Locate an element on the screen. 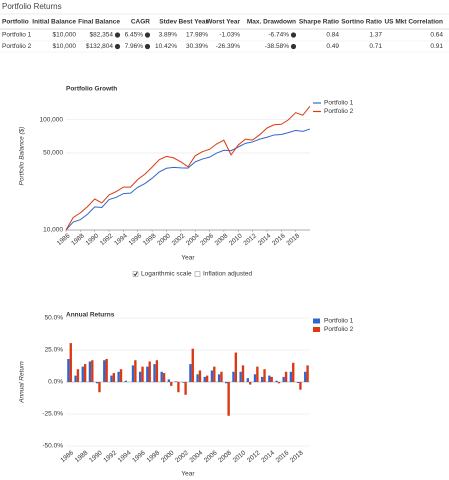 Image resolution: width=449 pixels, height=480 pixels. column-header: Initial Balance is located at coordinates (54, 22).